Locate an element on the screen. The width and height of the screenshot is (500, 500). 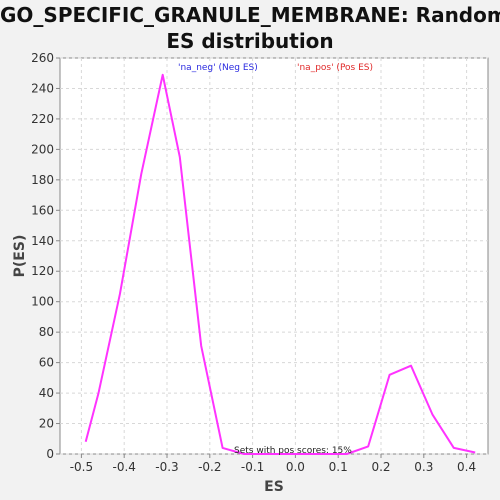
y-tick-label: 120 is located at coordinates (42, 271).